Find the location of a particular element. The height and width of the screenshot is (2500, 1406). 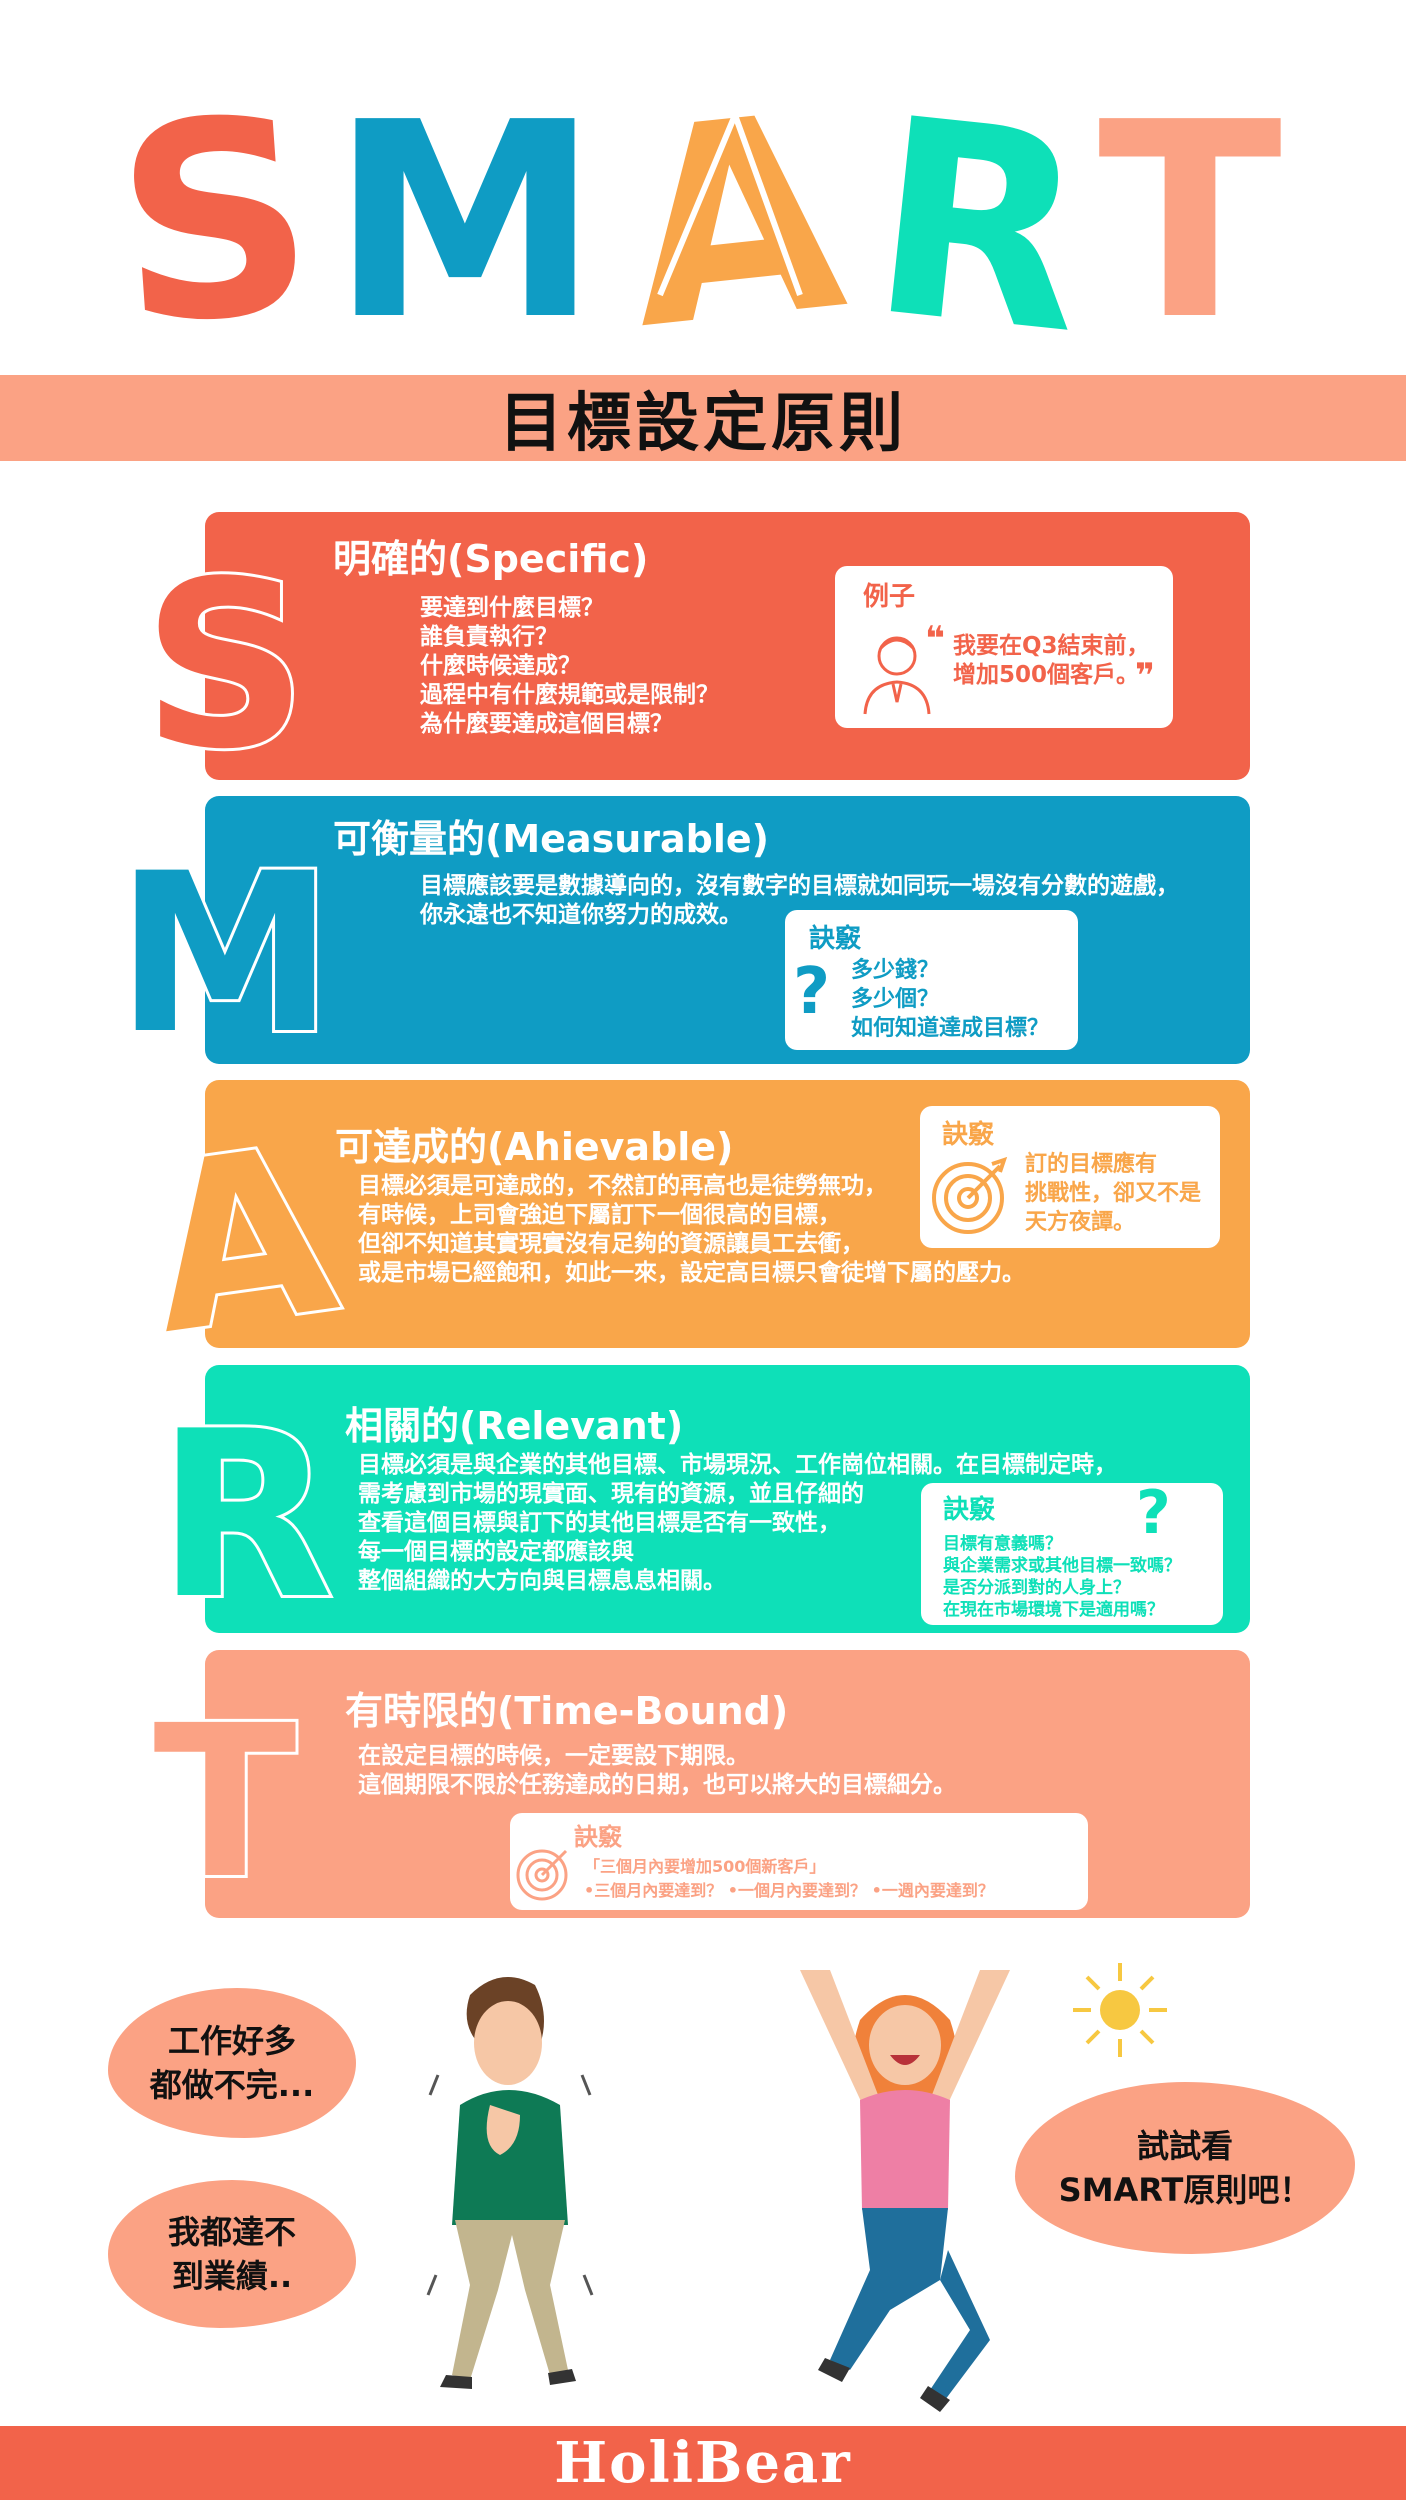

card-title: 可衡量的(Measurable) is located at coordinates (551, 839).